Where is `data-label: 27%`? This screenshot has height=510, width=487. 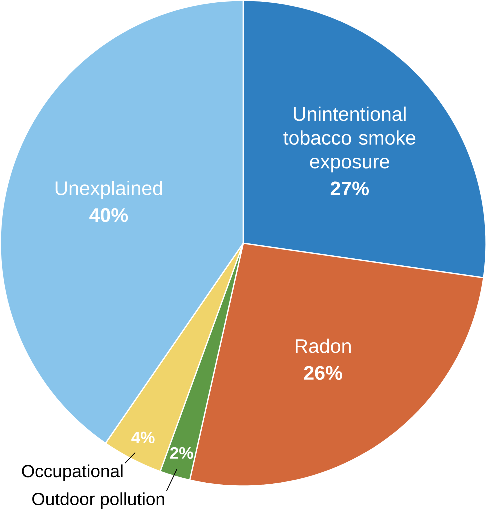 data-label: 27% is located at coordinates (350, 189).